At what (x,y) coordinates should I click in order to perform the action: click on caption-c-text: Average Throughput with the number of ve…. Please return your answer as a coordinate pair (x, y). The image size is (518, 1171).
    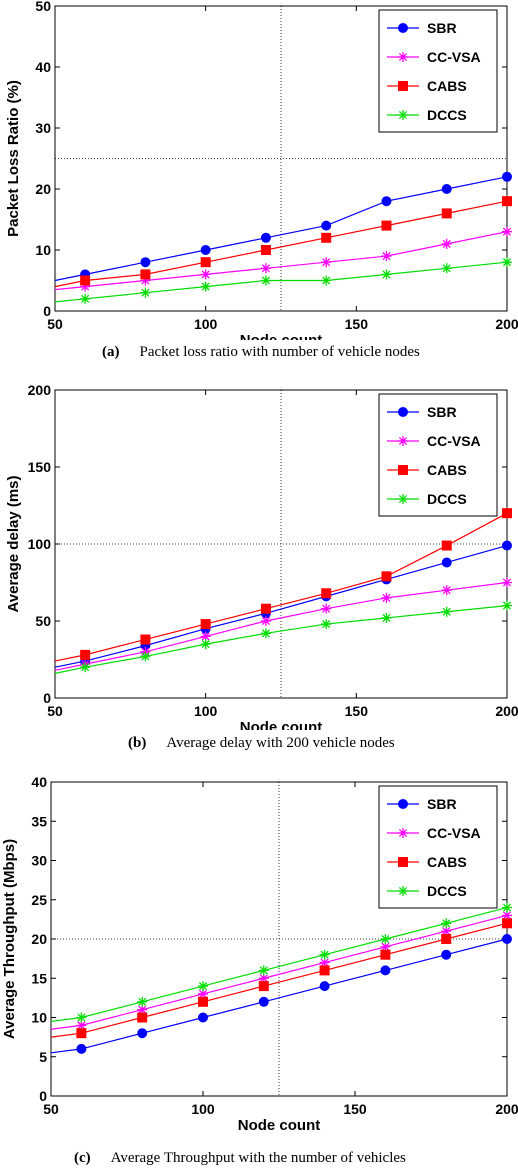
    Looking at the image, I should click on (258, 1158).